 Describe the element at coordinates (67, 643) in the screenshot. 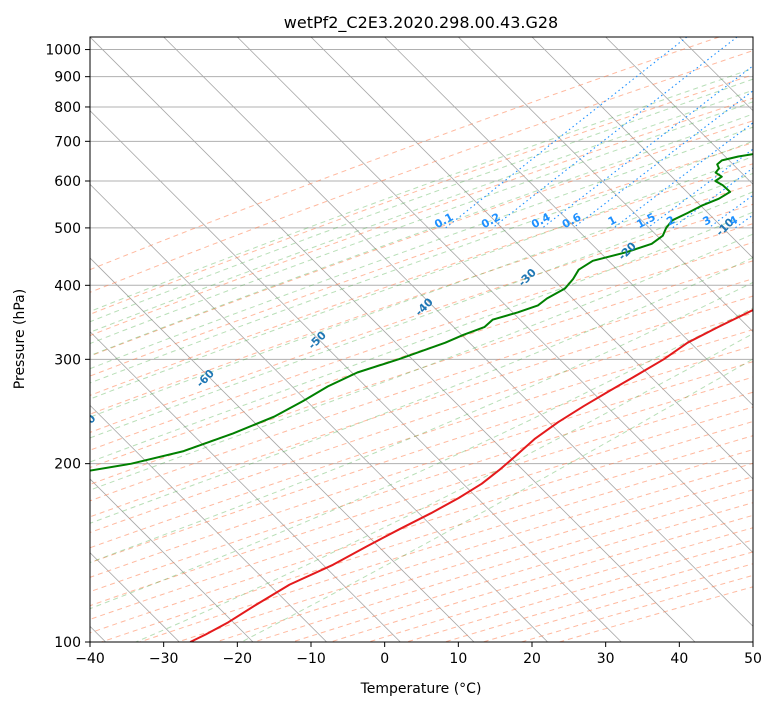

I see `y-tick-label: 100` at that location.